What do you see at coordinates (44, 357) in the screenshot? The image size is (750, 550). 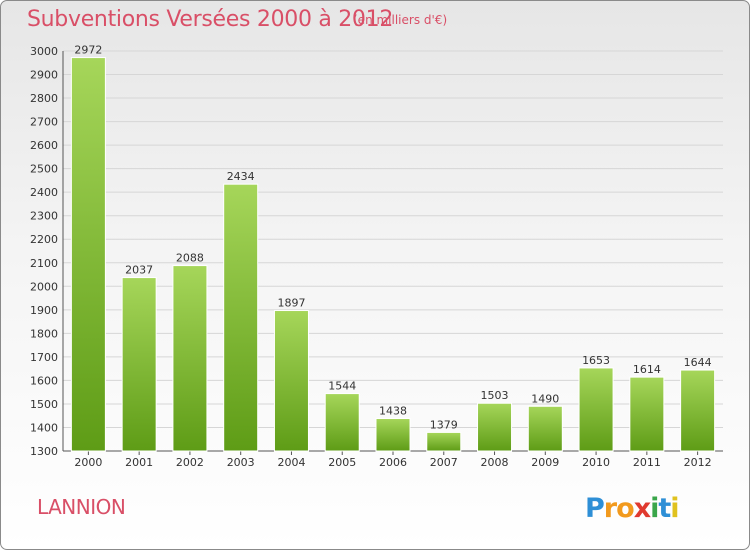 I see `y-tick-label: 1700` at bounding box center [44, 357].